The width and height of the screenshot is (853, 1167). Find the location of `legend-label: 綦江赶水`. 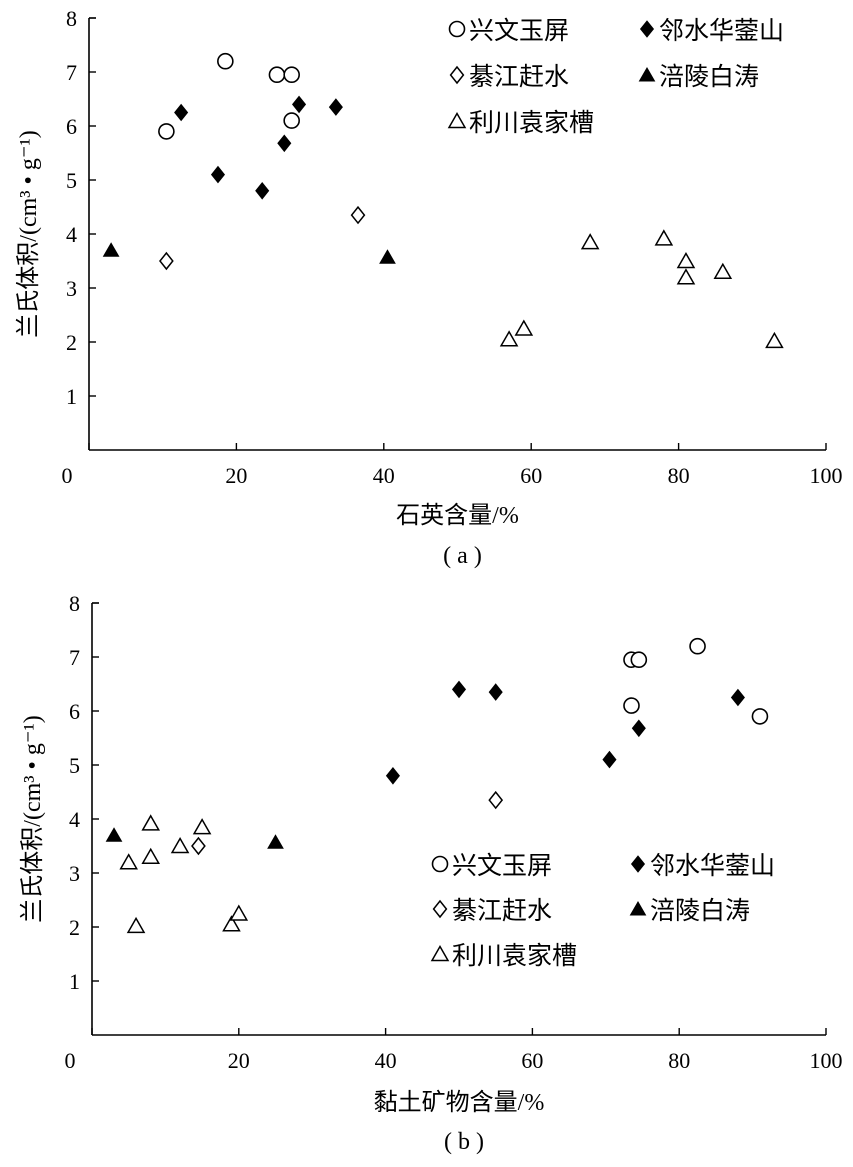

legend-label: 綦江赶水 is located at coordinates (519, 77).